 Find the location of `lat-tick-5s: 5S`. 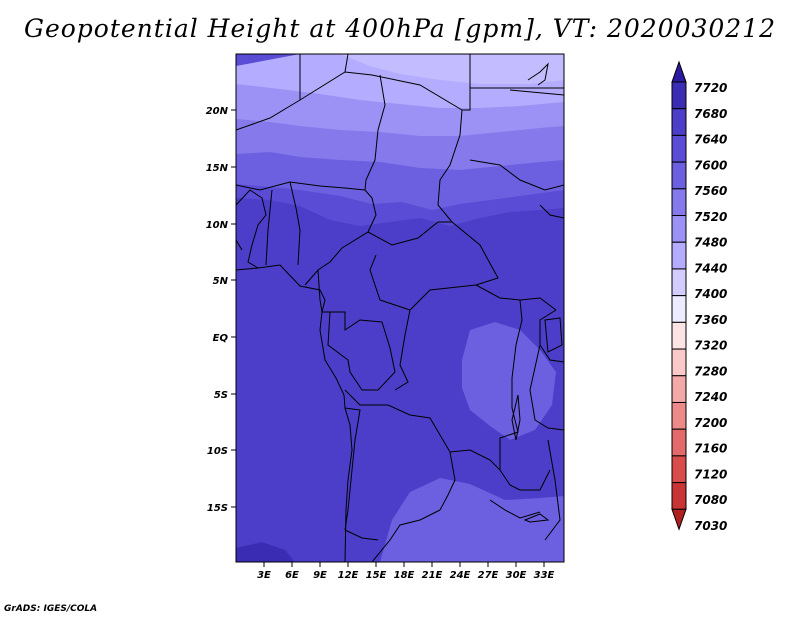

lat-tick-5s: 5S is located at coordinates (221, 395).